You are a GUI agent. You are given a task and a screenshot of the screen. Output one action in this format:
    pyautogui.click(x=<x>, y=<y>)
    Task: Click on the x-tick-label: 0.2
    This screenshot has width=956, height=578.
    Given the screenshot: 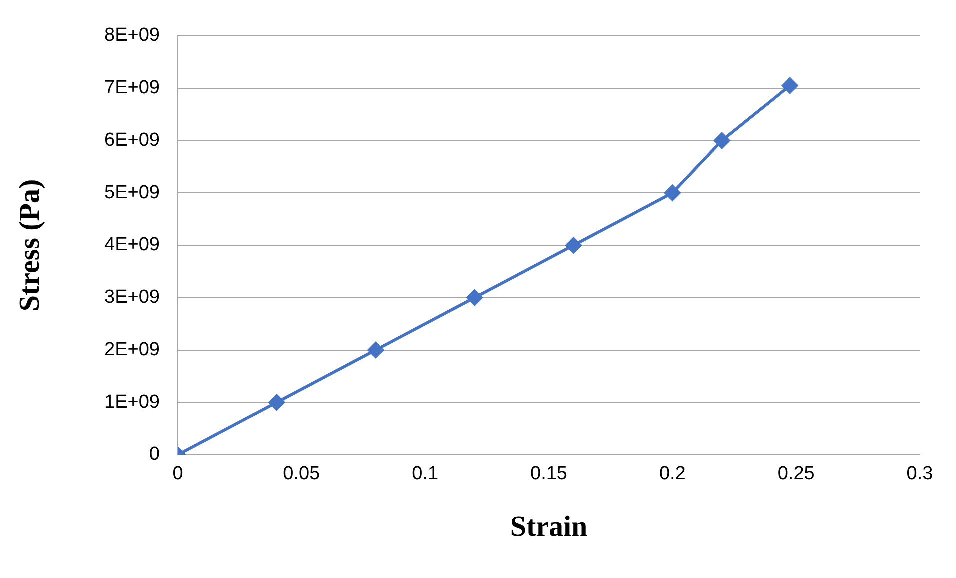 What is the action you would take?
    pyautogui.click(x=672, y=474)
    